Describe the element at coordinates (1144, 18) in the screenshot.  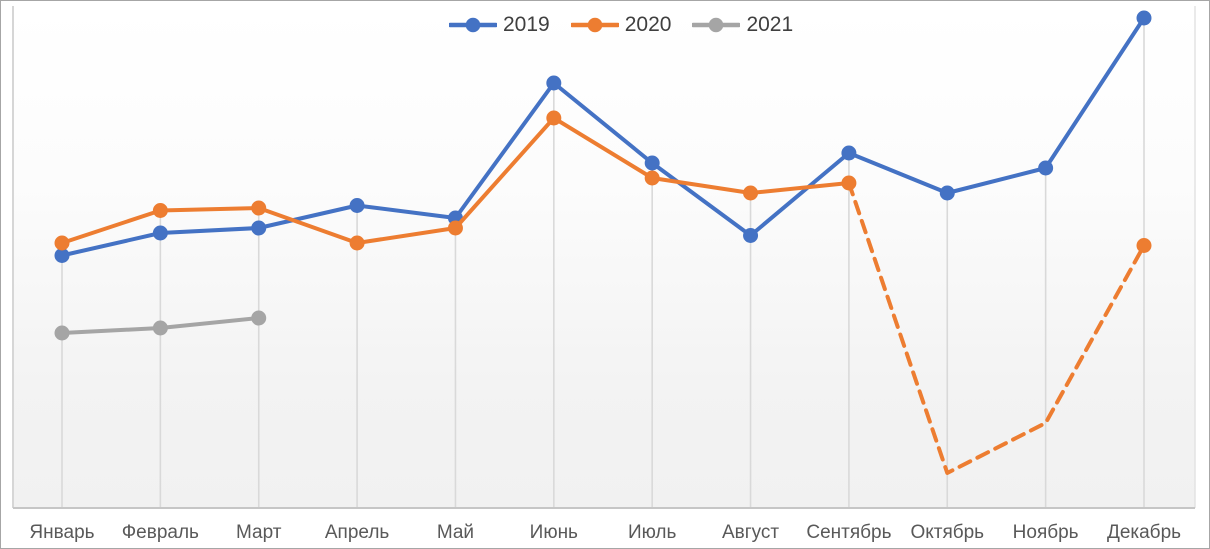
I see `marker-2019-Декабрь` at that location.